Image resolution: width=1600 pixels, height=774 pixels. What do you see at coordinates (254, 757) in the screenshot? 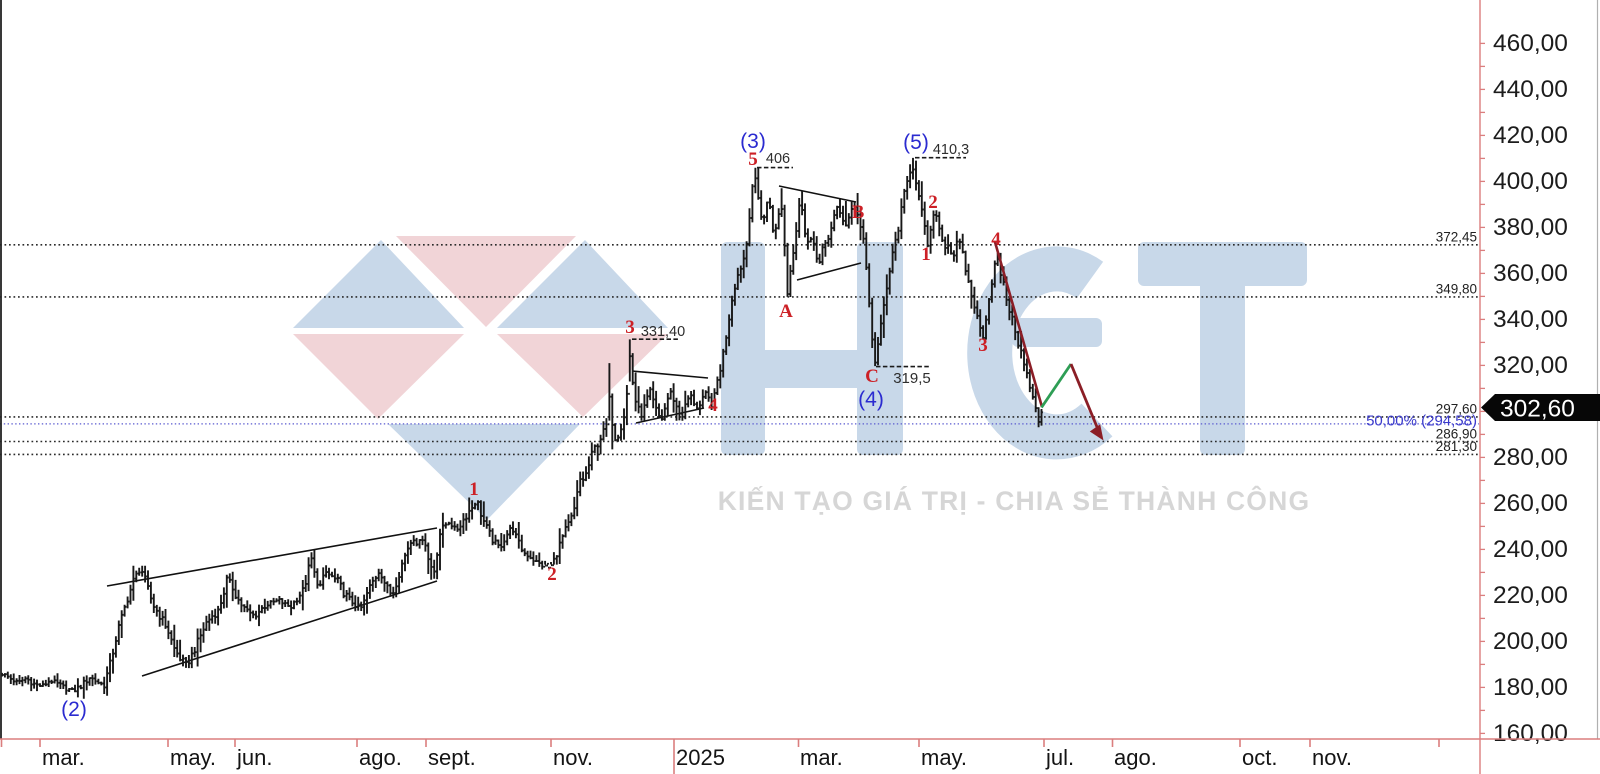
I see `svg-text: jun.` at bounding box center [254, 757].